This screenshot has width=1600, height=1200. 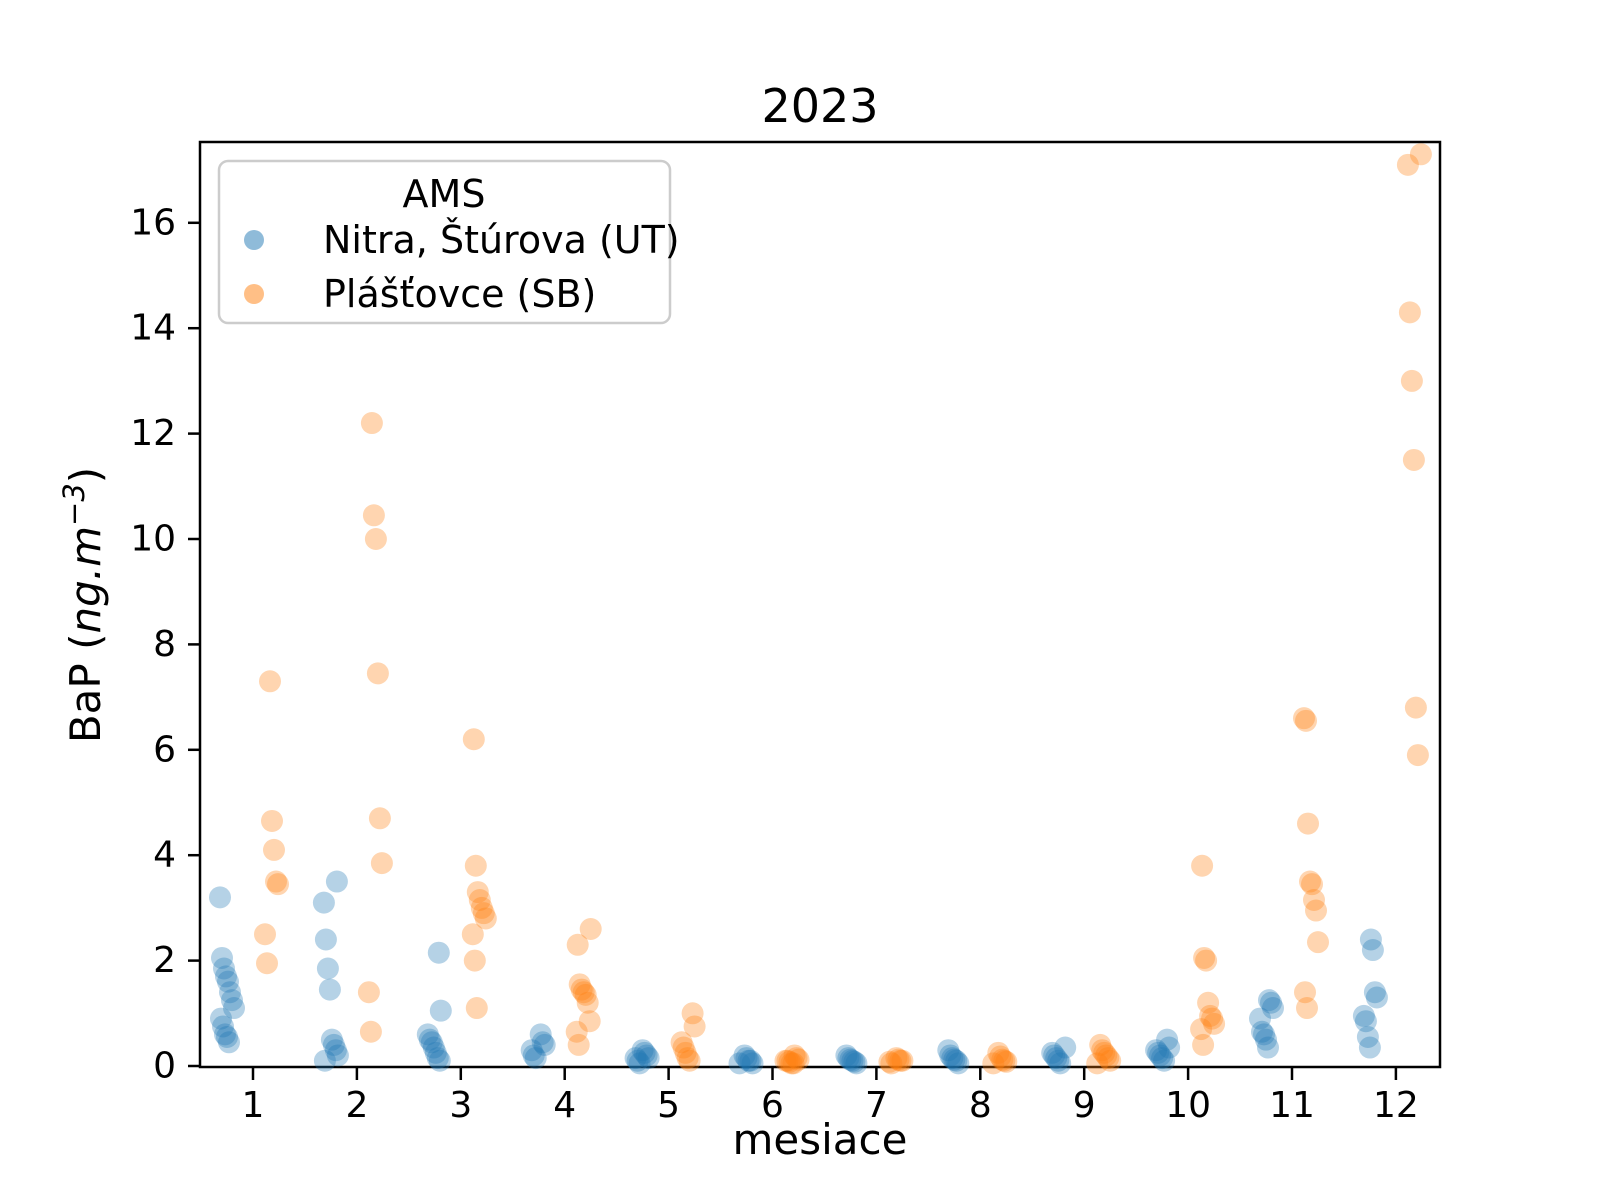 I want to click on x-tick-label: 12, so click(x=1396, y=1105).